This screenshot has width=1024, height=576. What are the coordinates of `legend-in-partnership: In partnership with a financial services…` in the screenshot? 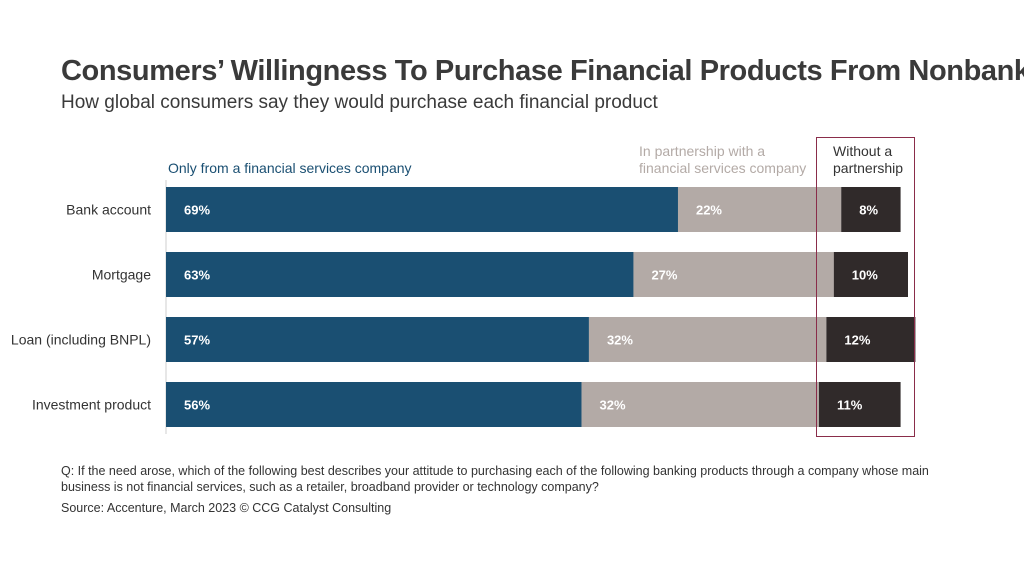 It's located at (723, 159).